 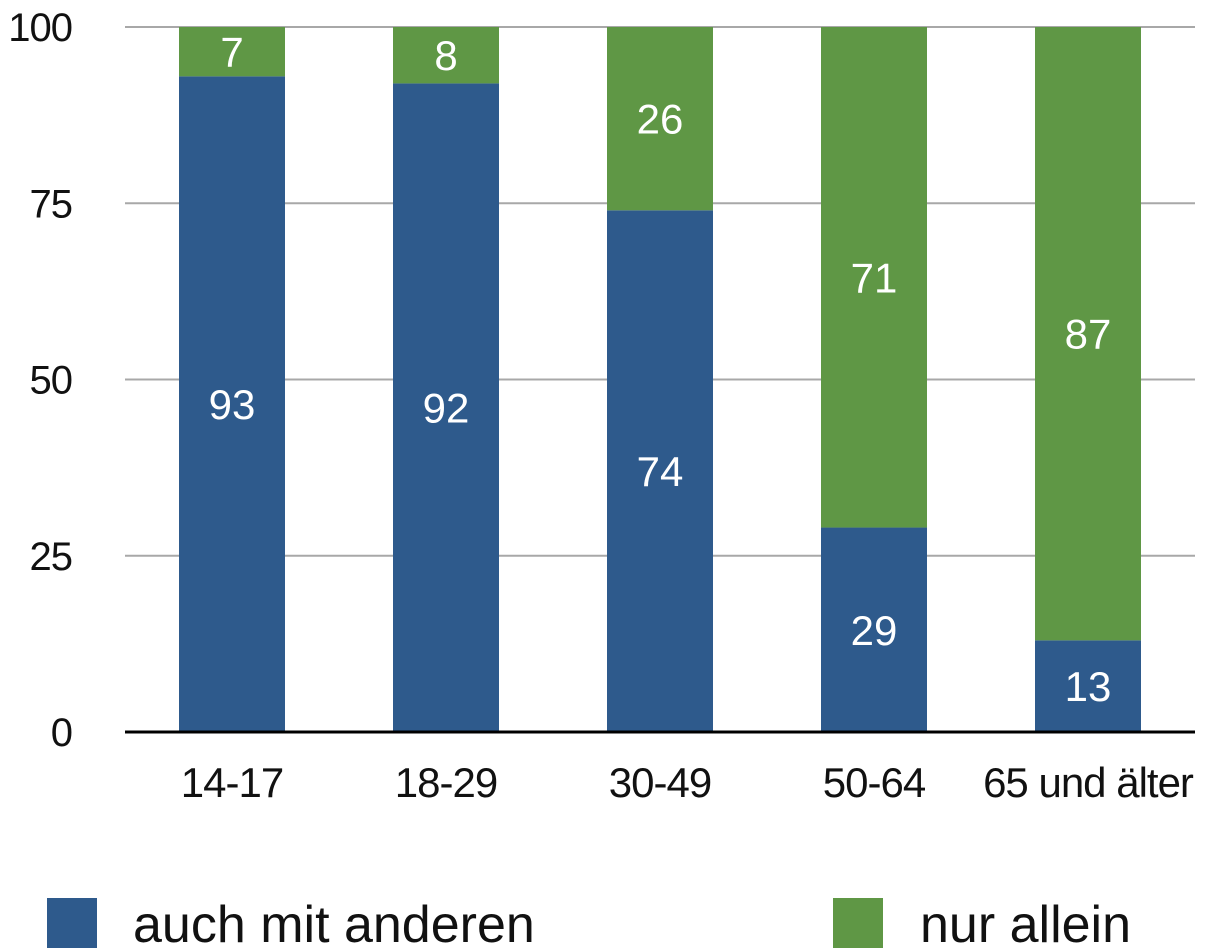 I want to click on data-label: 71, so click(x=874, y=277).